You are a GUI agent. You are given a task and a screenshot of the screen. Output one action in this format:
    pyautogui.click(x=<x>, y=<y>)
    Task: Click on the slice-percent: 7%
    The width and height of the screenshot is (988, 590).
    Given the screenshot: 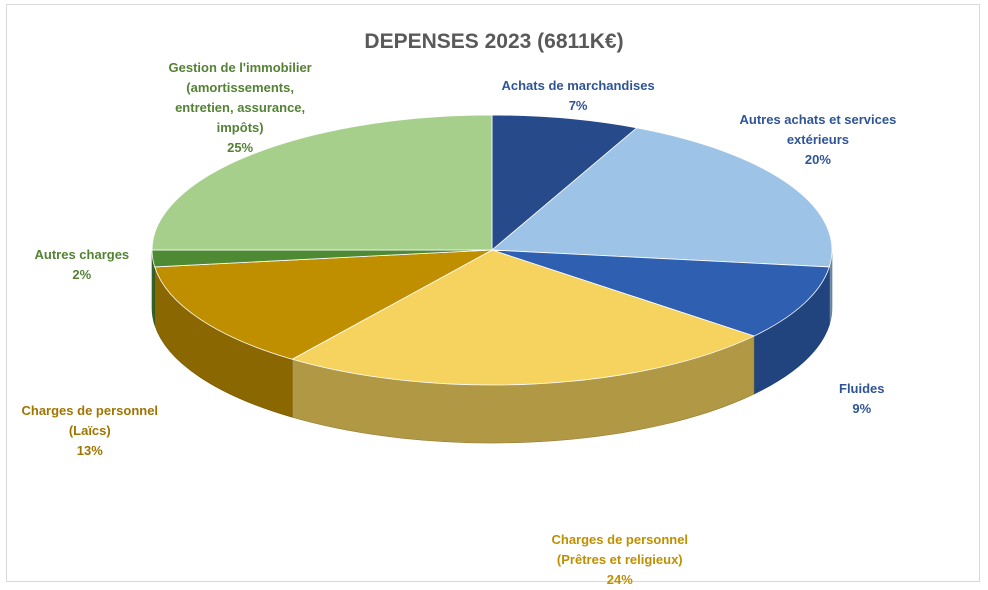 What is the action you would take?
    pyautogui.click(x=578, y=105)
    